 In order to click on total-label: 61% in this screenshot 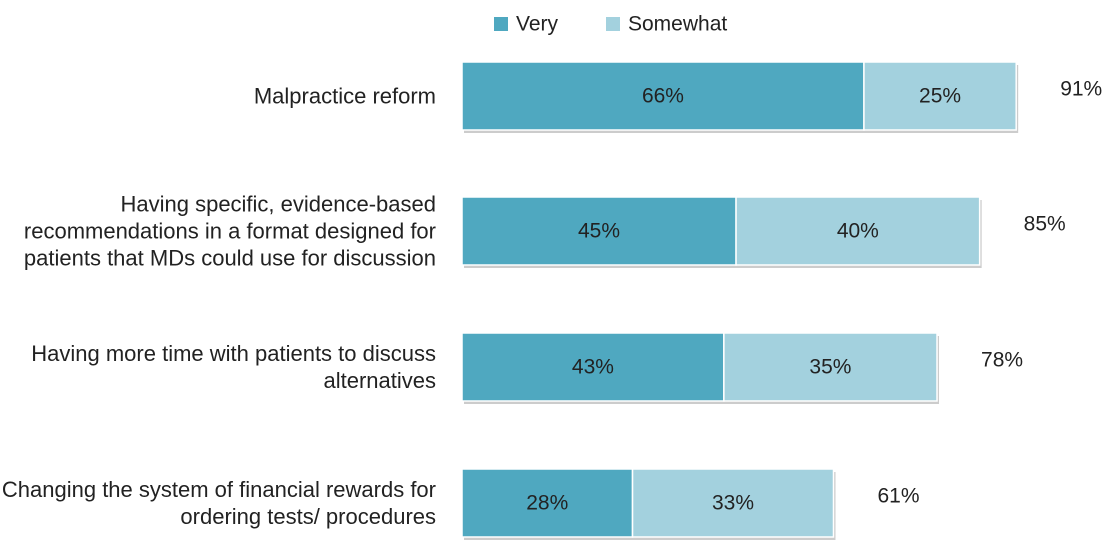, I will do `click(898, 496)`.